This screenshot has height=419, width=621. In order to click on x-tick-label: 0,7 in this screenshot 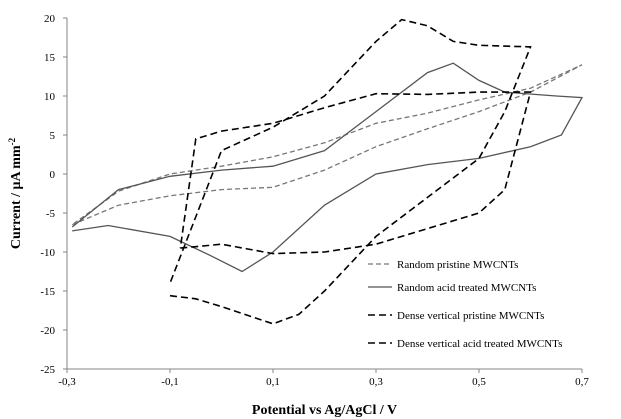, I will do `click(582, 382)`.